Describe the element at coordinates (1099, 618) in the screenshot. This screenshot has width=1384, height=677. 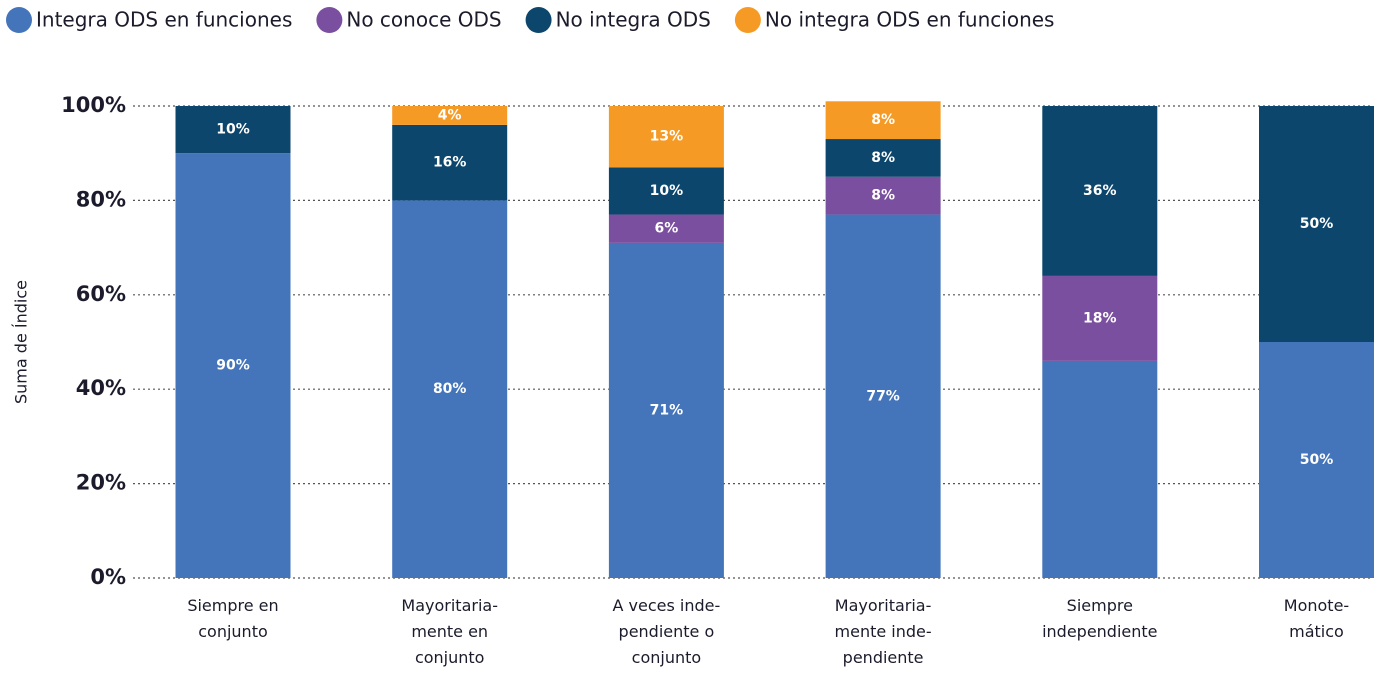
I see `x-tick-label: Siempre independiente` at that location.